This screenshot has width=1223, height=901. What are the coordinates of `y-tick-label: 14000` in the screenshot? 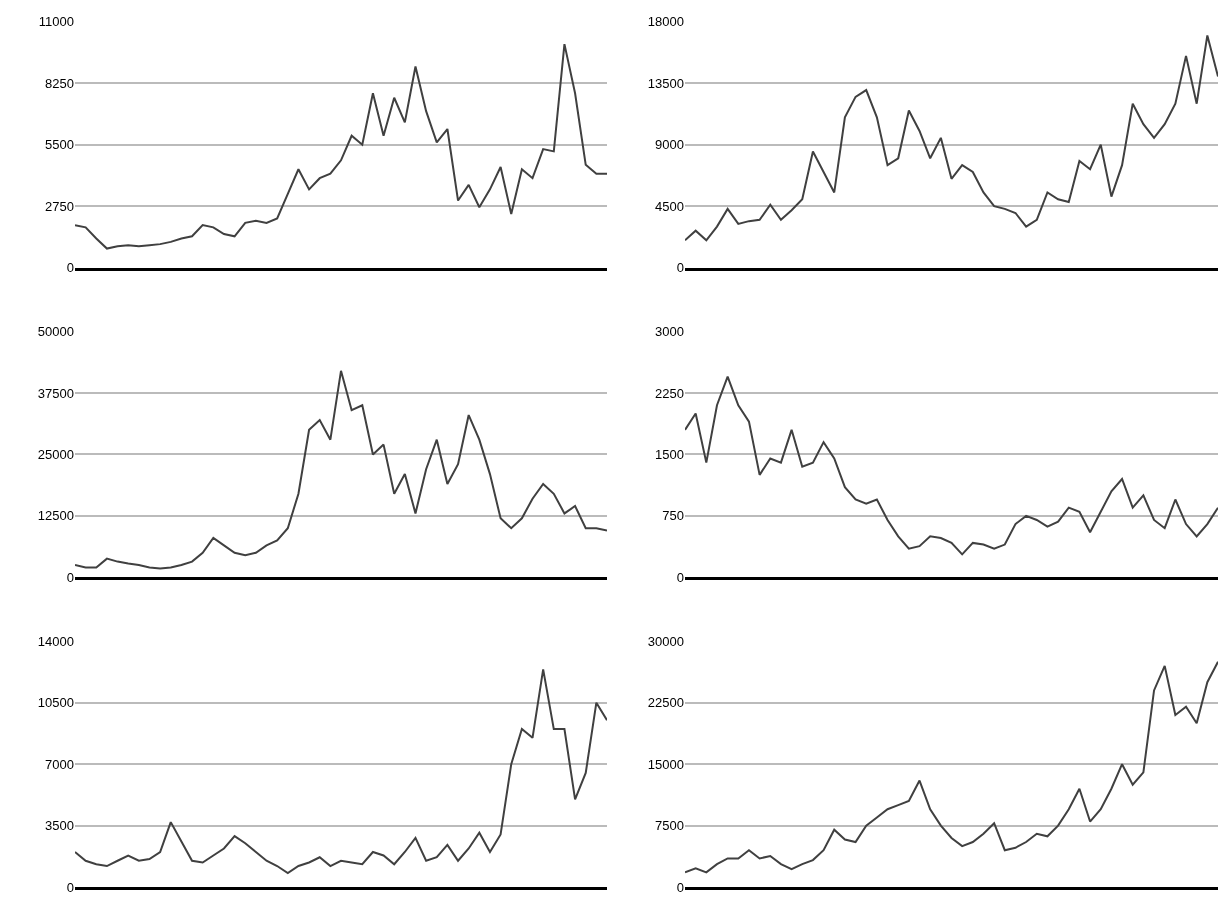 It's located at (55, 641).